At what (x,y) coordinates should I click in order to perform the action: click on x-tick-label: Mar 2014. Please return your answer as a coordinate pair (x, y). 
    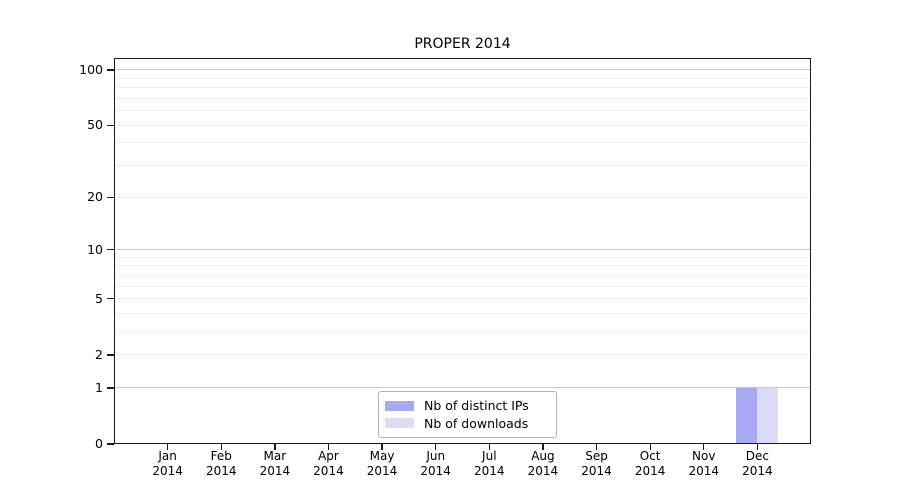
    Looking at the image, I should click on (275, 464).